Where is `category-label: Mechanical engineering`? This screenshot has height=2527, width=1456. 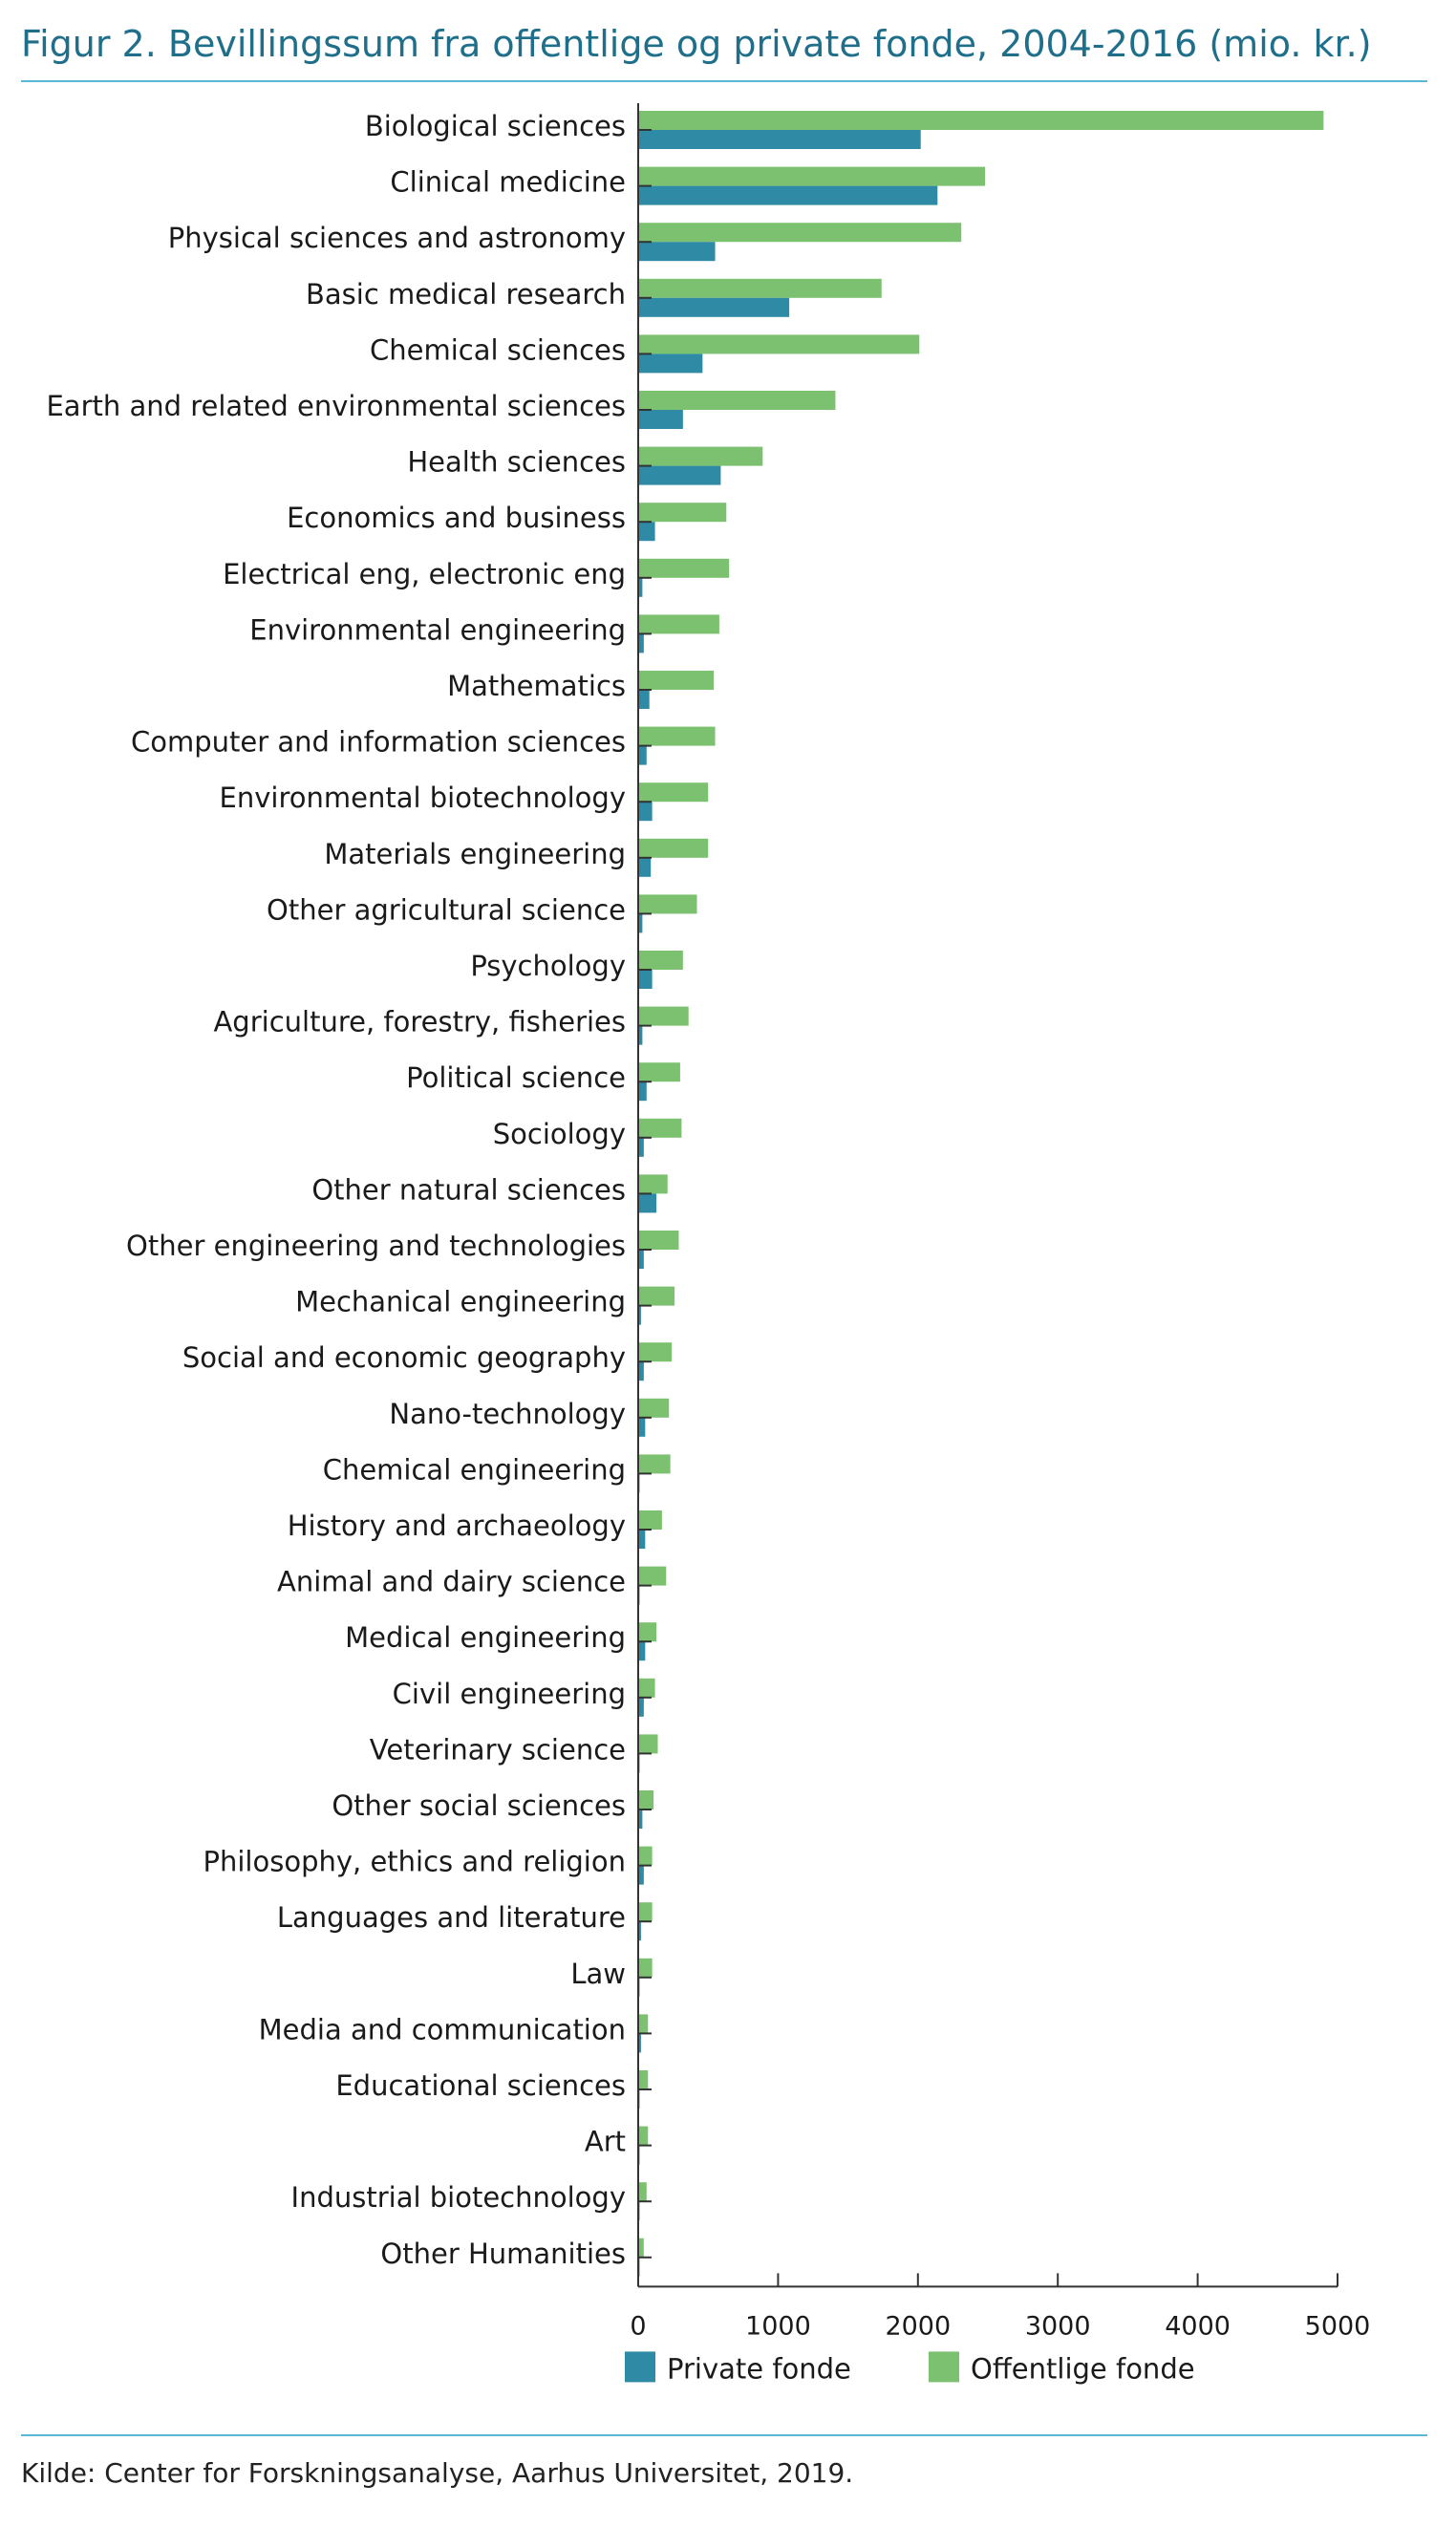 category-label: Mechanical engineering is located at coordinates (461, 1302).